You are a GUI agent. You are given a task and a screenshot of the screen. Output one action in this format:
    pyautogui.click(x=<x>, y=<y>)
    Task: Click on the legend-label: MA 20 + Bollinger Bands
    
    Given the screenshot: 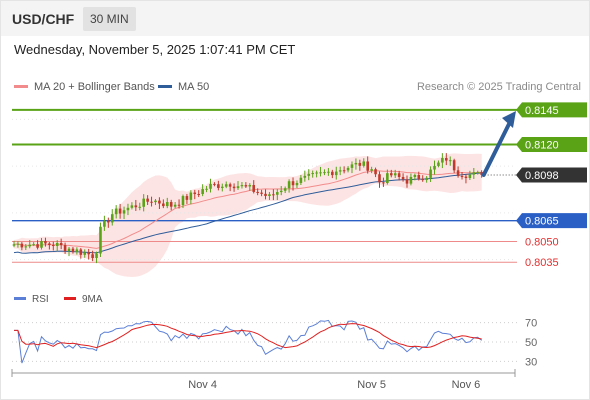 What is the action you would take?
    pyautogui.click(x=94, y=87)
    